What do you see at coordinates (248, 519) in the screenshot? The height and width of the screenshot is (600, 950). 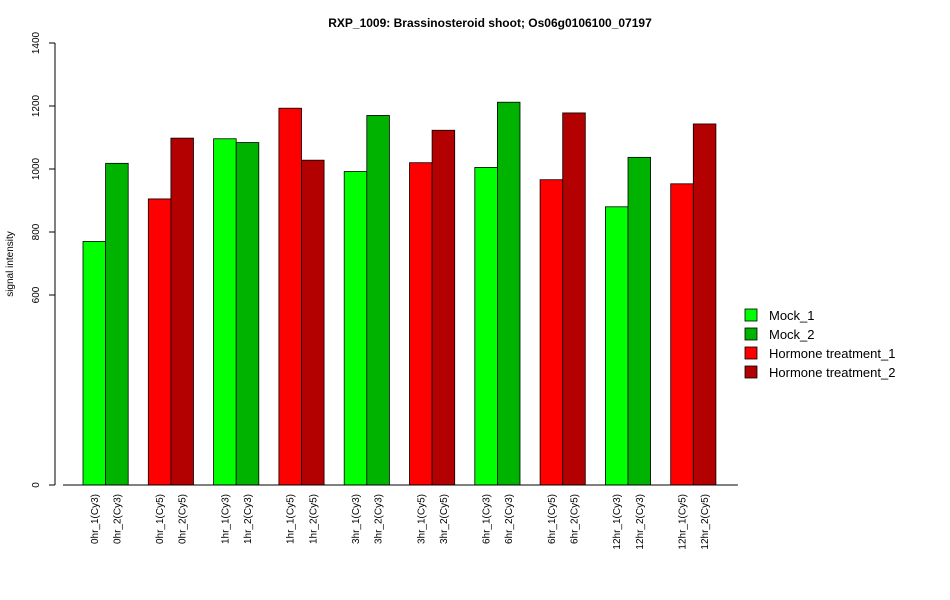 I see `x-tick-label: 1hr_2(Cy3)` at bounding box center [248, 519].